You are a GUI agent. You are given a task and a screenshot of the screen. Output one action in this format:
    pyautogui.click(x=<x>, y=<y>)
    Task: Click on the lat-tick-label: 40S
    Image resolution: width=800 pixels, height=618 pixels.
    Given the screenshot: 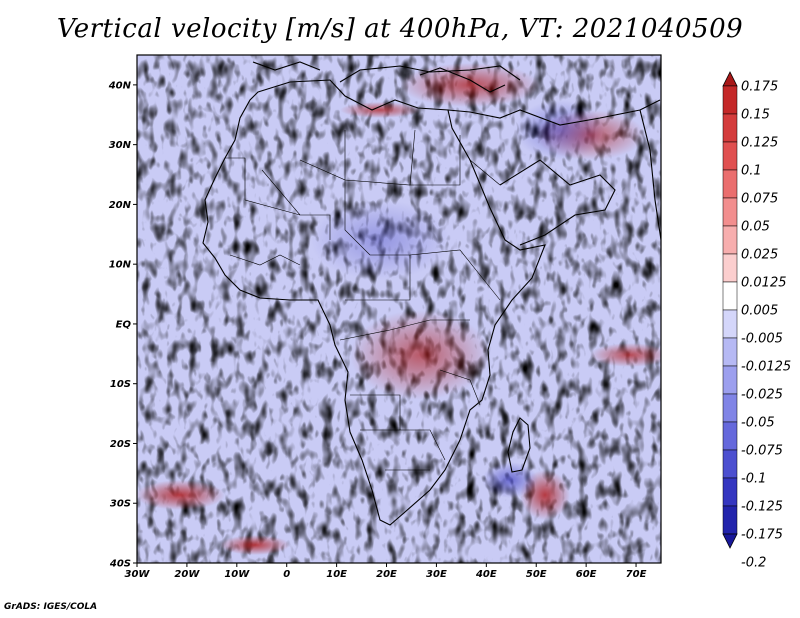 What is the action you would take?
    pyautogui.click(x=120, y=564)
    